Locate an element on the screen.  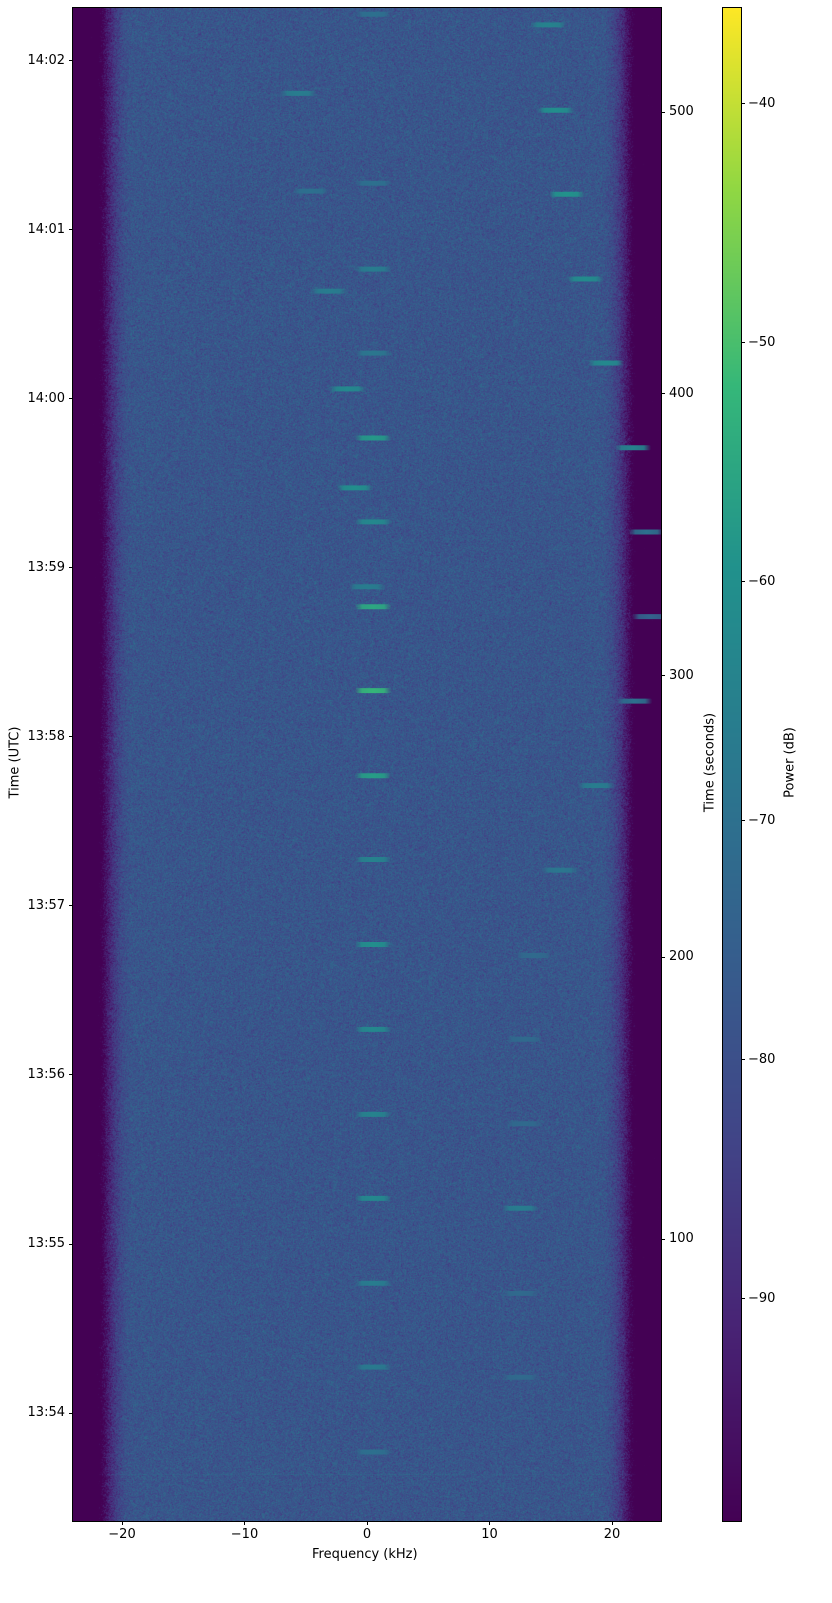
x-tick-label: 10 is located at coordinates (489, 1534).